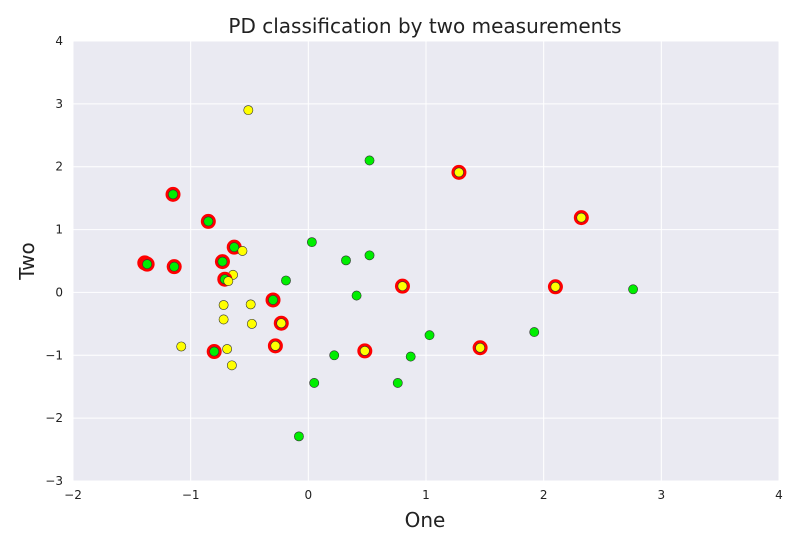  What do you see at coordinates (662, 495) in the screenshot?
I see `x-tick-label: 3` at bounding box center [662, 495].